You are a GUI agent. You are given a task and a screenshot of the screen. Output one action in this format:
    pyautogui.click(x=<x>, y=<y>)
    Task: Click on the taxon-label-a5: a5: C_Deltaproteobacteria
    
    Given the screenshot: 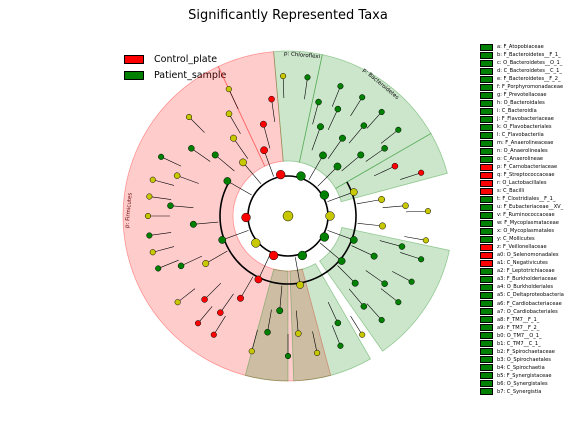 What is the action you would take?
    pyautogui.click(x=530, y=295)
    